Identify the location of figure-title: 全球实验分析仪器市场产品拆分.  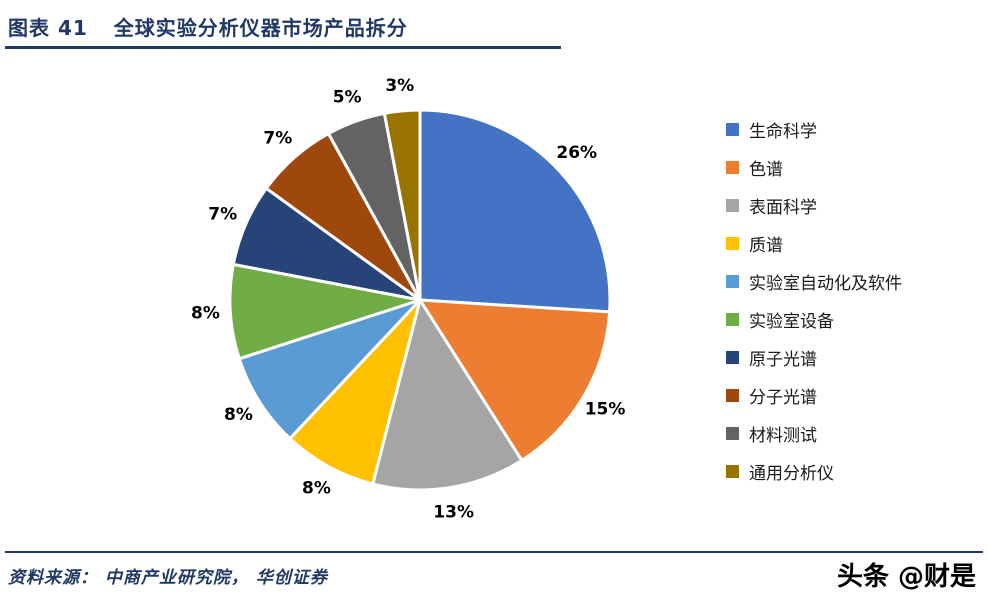
(260, 28).